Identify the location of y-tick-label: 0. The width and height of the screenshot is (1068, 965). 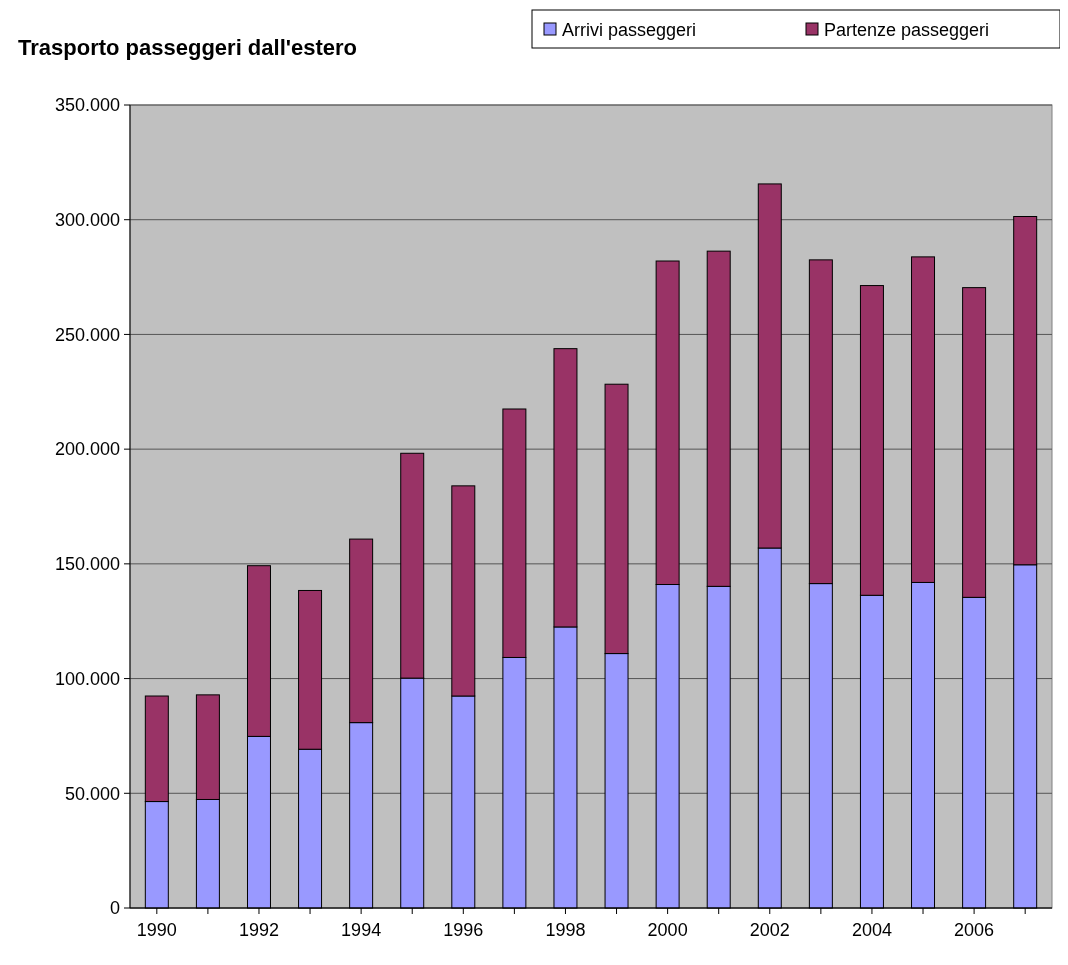
(114, 908).